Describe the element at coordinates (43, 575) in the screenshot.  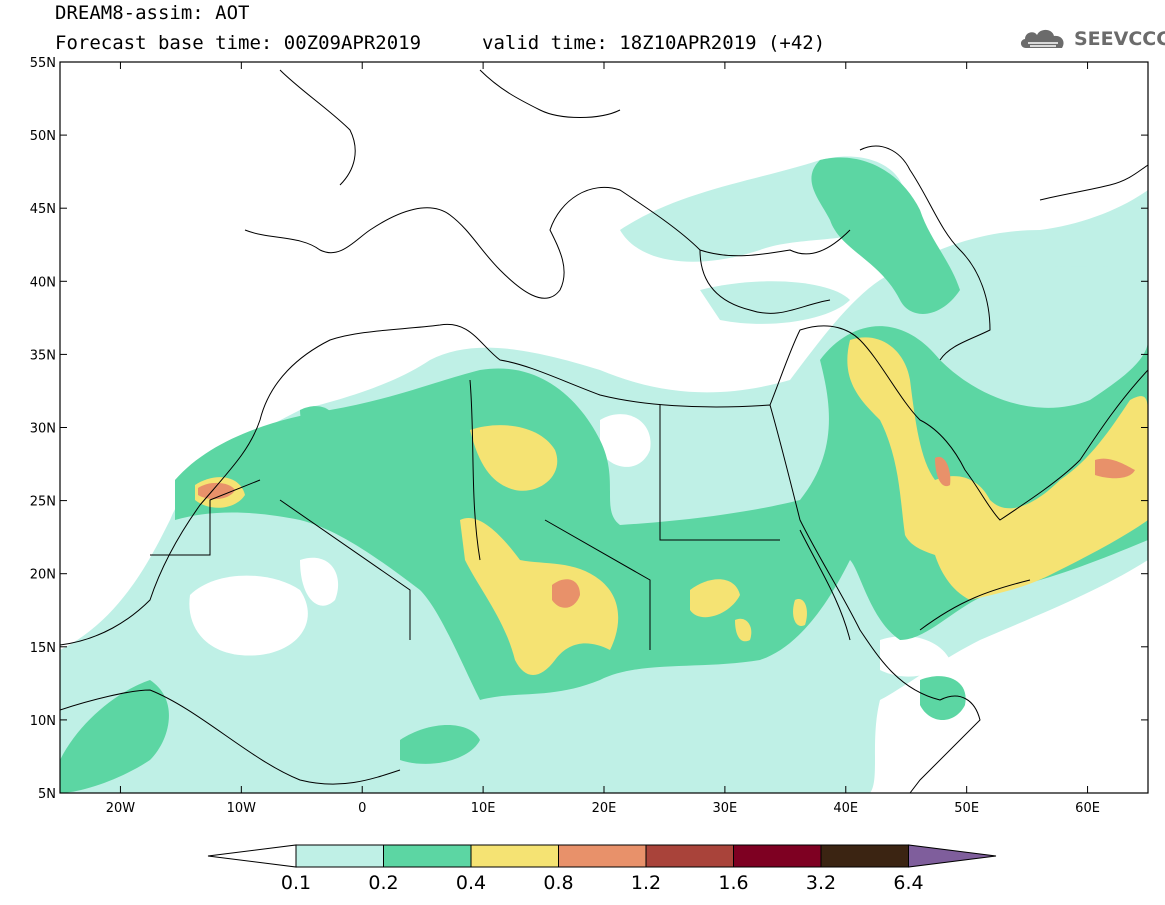
I see `lat-tick-label: 20N` at that location.